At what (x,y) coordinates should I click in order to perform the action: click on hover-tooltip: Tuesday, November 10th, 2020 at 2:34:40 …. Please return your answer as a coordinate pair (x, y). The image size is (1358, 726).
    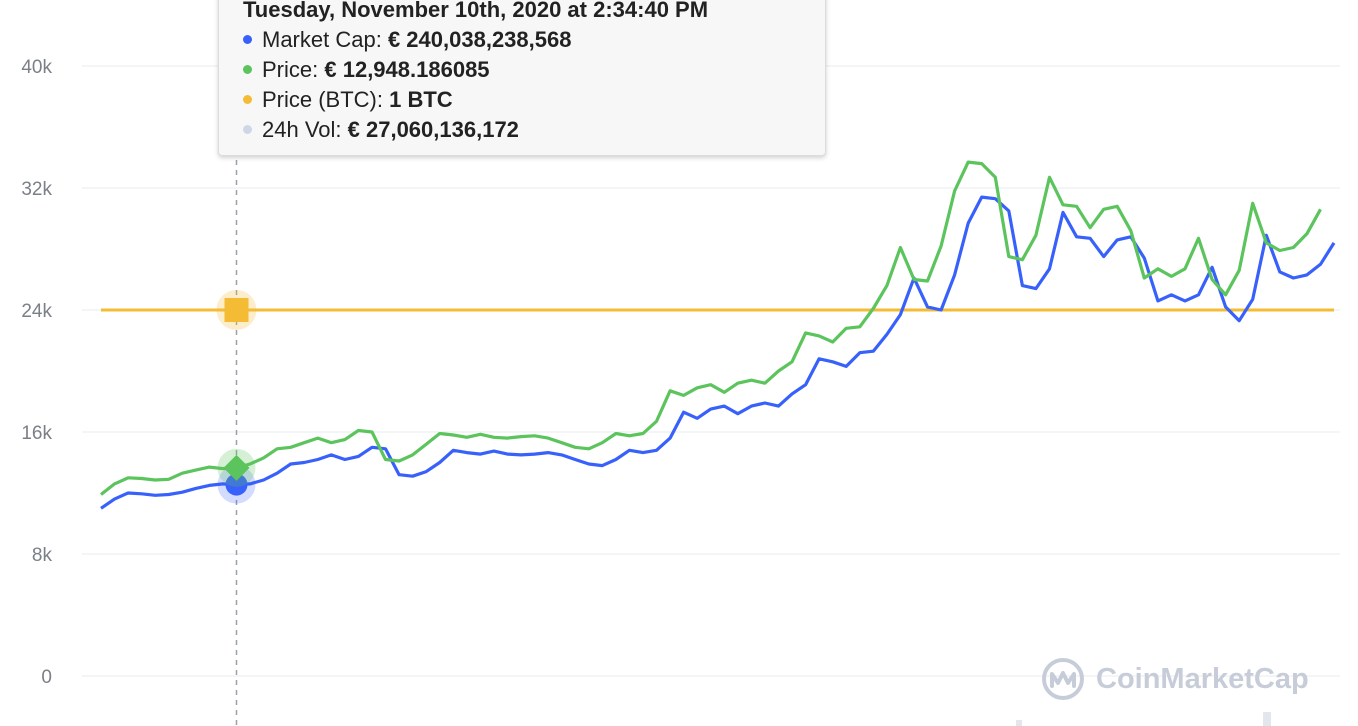
    Looking at the image, I should click on (522, 78).